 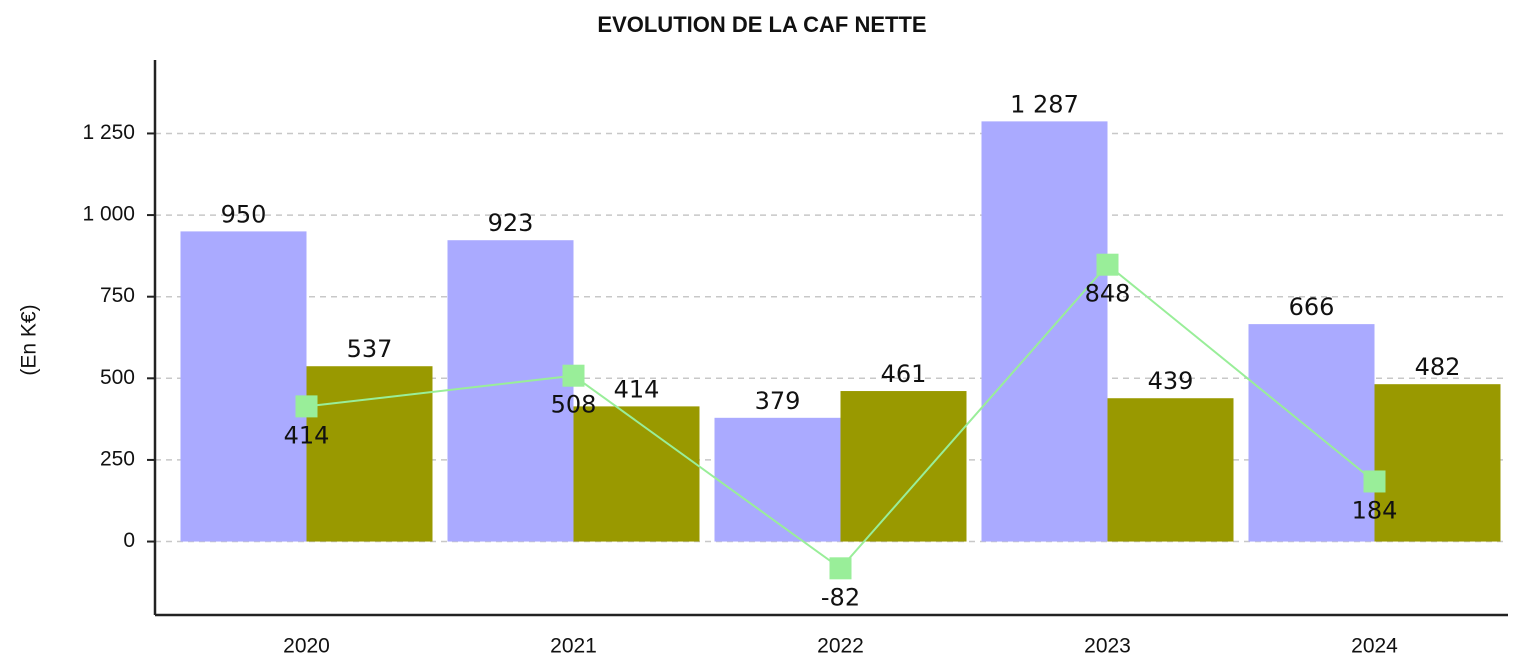 What do you see at coordinates (1375, 510) in the screenshot?
I see `data-label: 184` at bounding box center [1375, 510].